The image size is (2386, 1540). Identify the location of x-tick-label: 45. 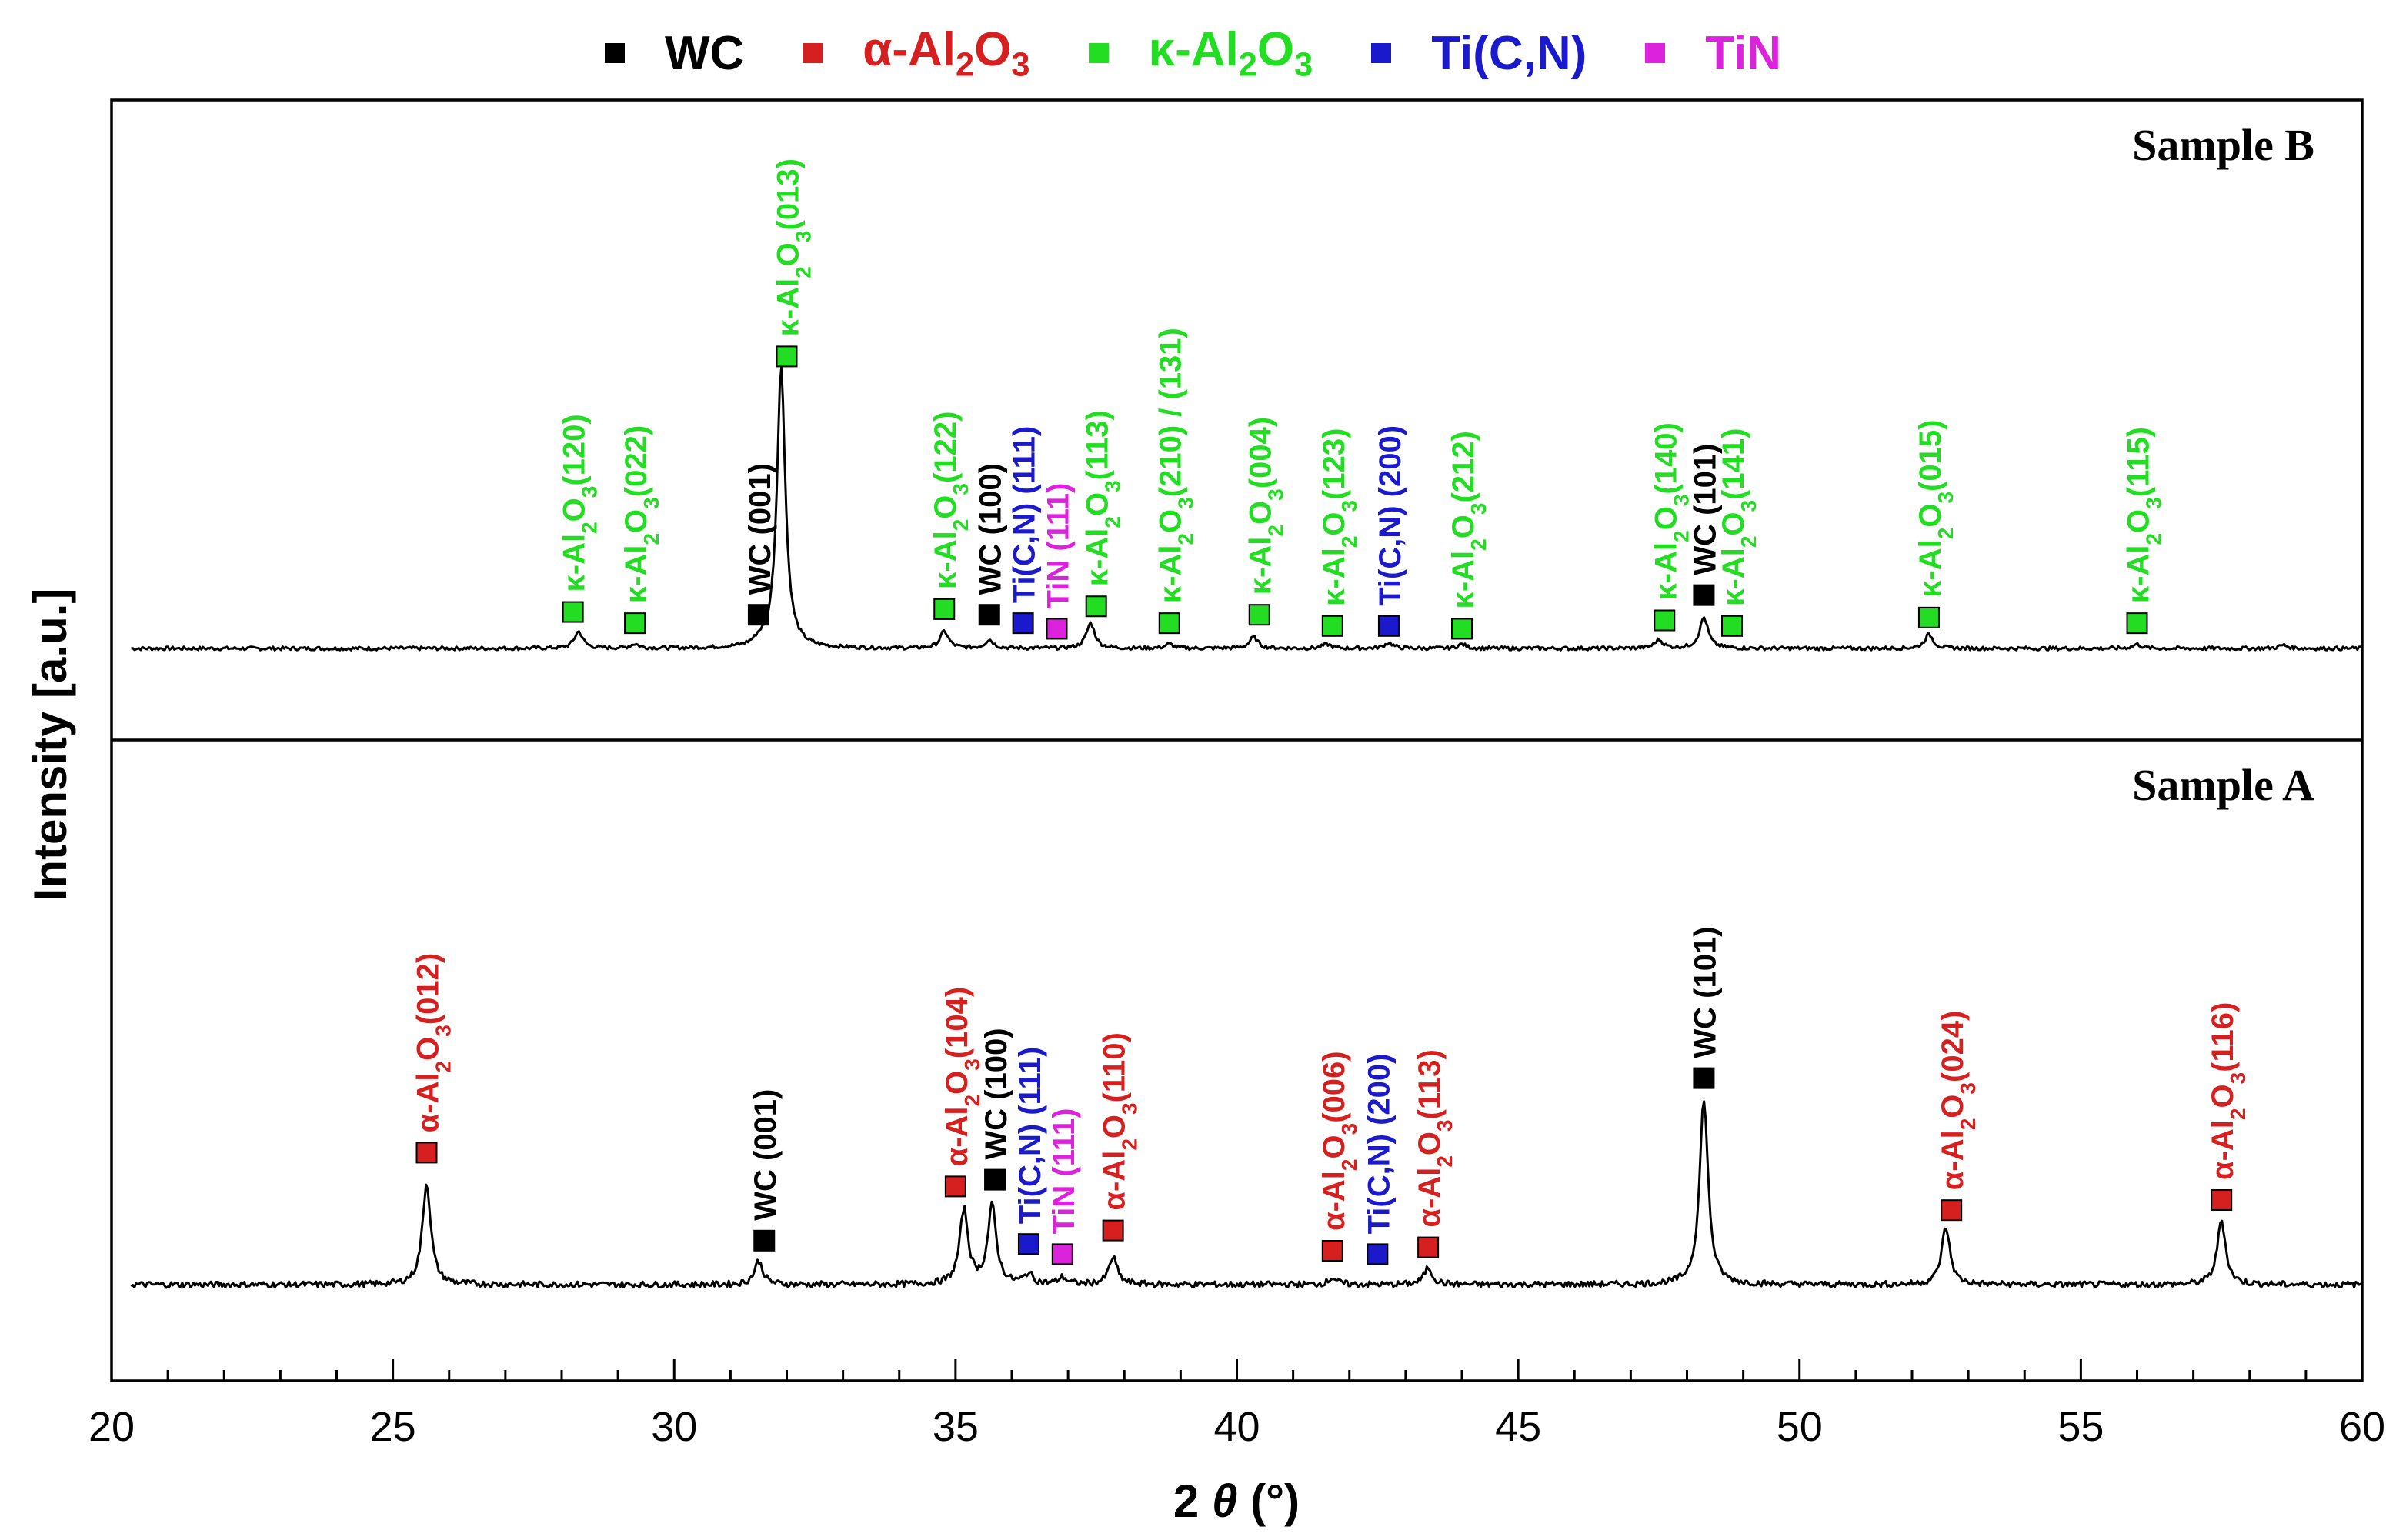
(1518, 1427).